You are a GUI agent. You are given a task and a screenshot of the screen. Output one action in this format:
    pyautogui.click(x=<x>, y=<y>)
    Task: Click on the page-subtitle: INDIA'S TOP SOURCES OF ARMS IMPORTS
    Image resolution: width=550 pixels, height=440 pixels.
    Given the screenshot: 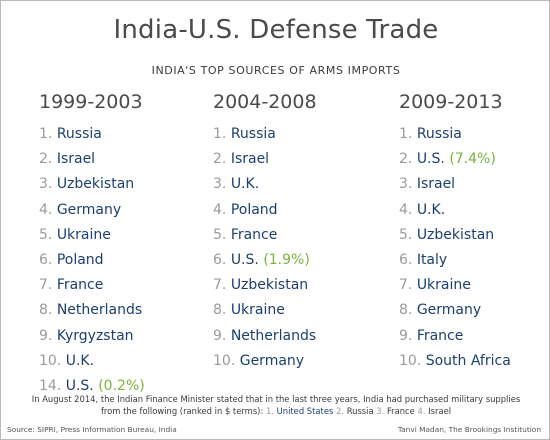 What is the action you would take?
    pyautogui.click(x=276, y=70)
    